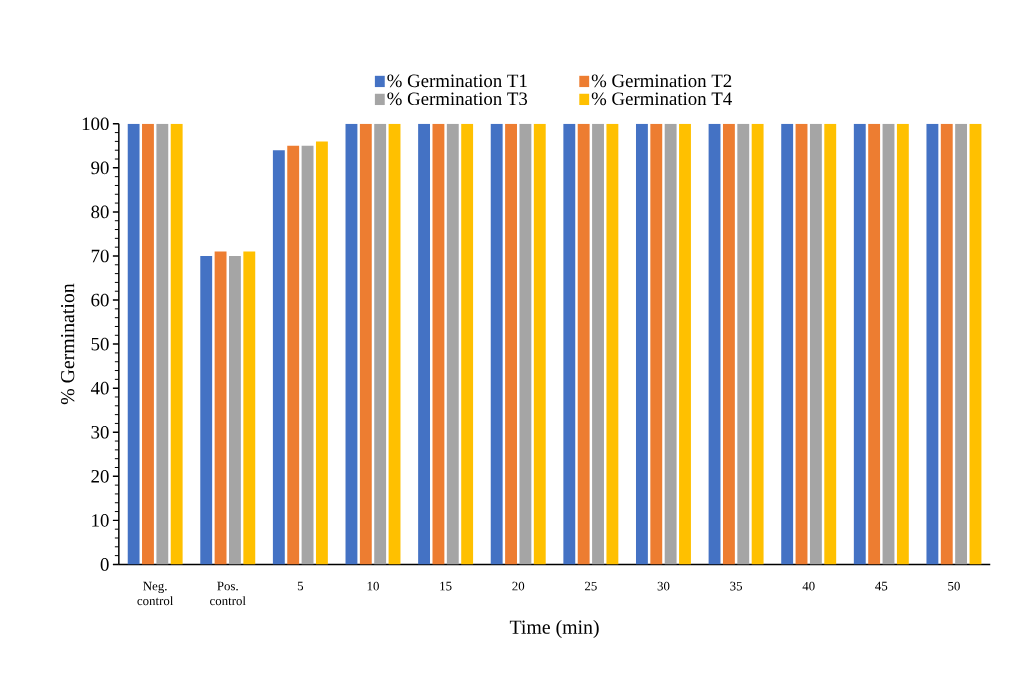 The image size is (1015, 678). Describe the element at coordinates (95, 123) in the screenshot. I see `y-tick-label: 100` at that location.